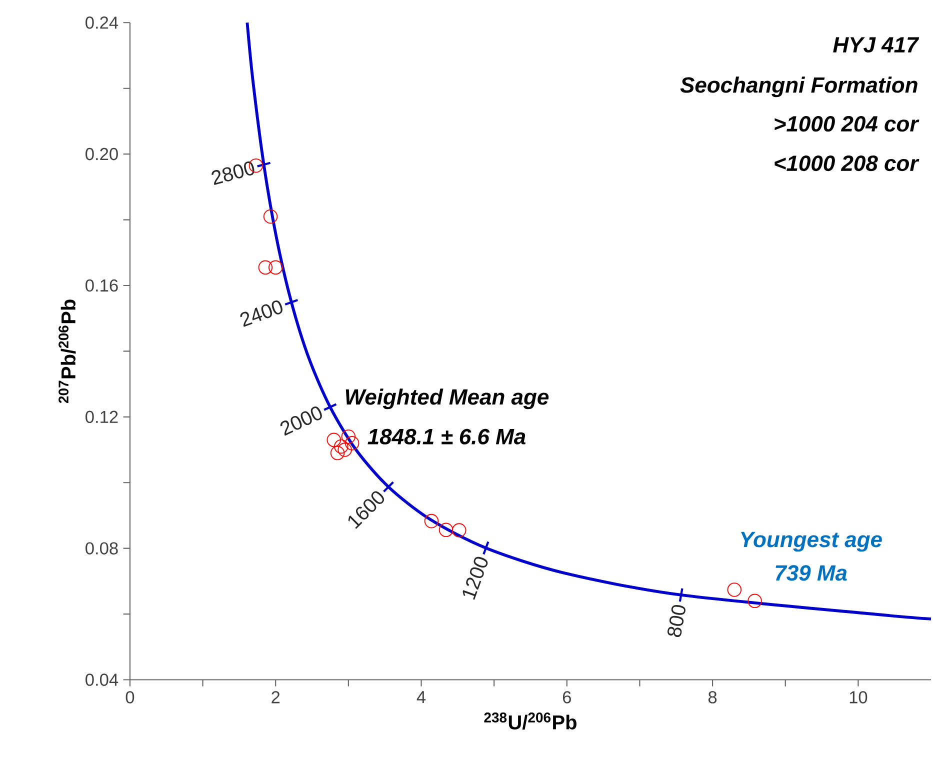 The image size is (933, 764). What do you see at coordinates (102, 285) in the screenshot?
I see `y-tick-label: 0.16` at bounding box center [102, 285].